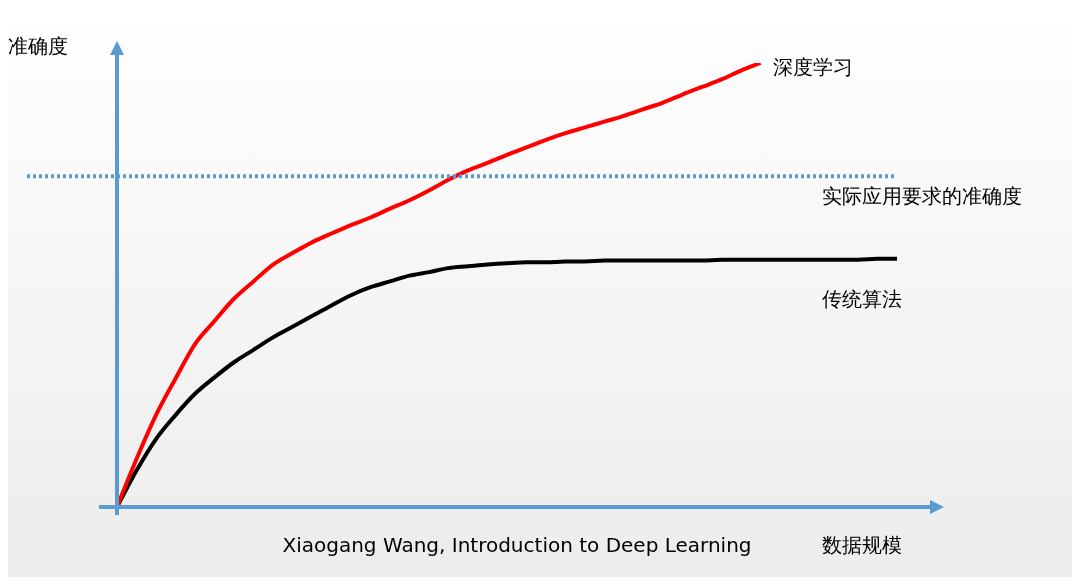 This screenshot has width=1080, height=585. I want to click on y-axis-title: 准确度, so click(38, 46).